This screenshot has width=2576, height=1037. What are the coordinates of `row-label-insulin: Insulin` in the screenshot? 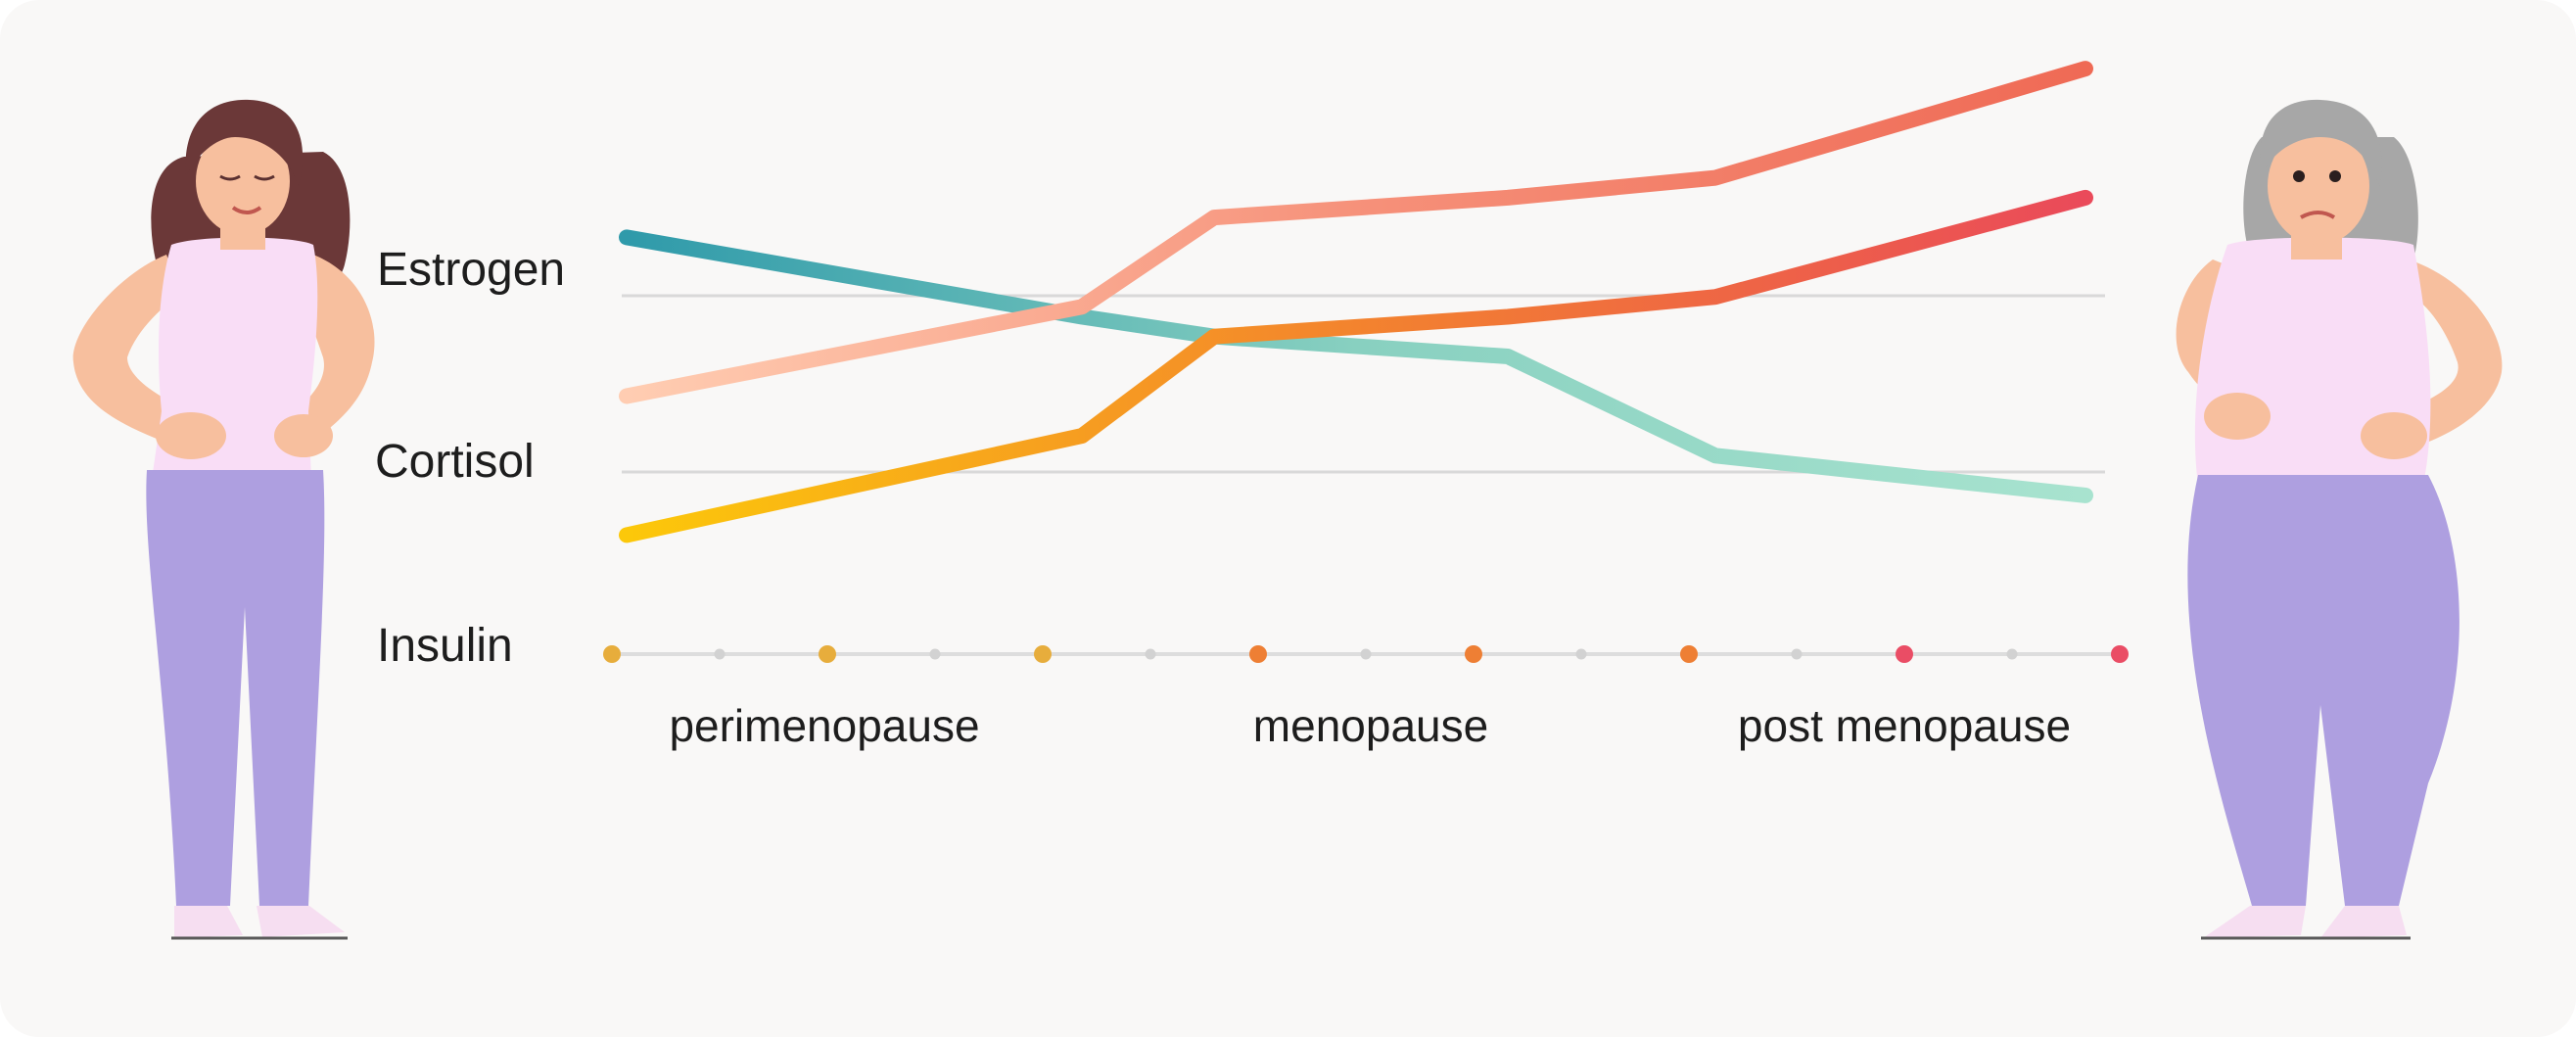 It's located at (445, 646).